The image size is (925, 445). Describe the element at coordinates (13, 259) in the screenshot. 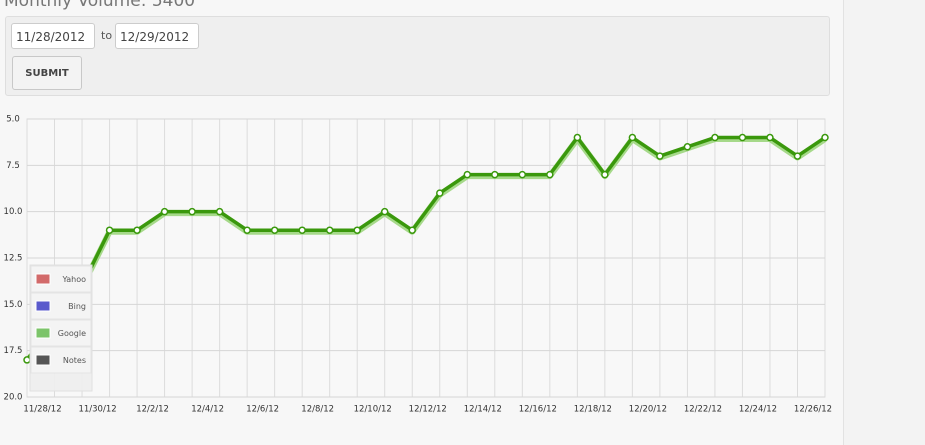

I see `y-tick-label: 12.5` at that location.